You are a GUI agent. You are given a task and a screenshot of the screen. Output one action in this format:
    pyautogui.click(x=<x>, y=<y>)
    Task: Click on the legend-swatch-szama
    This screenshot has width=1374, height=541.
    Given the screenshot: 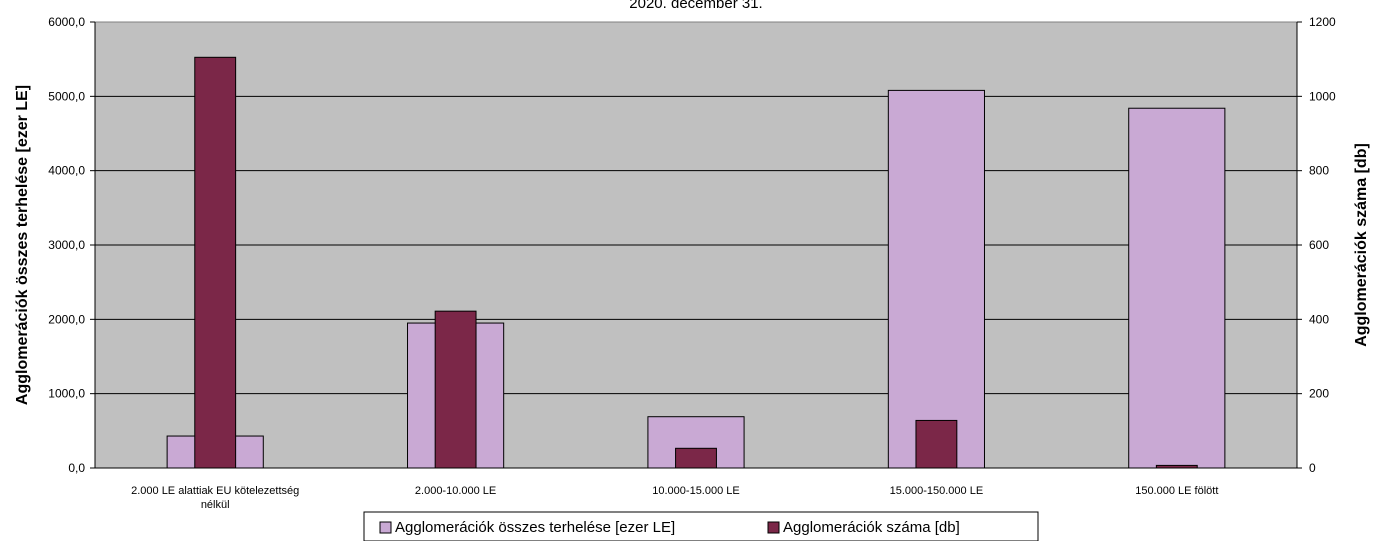 What is the action you would take?
    pyautogui.click(x=773, y=527)
    